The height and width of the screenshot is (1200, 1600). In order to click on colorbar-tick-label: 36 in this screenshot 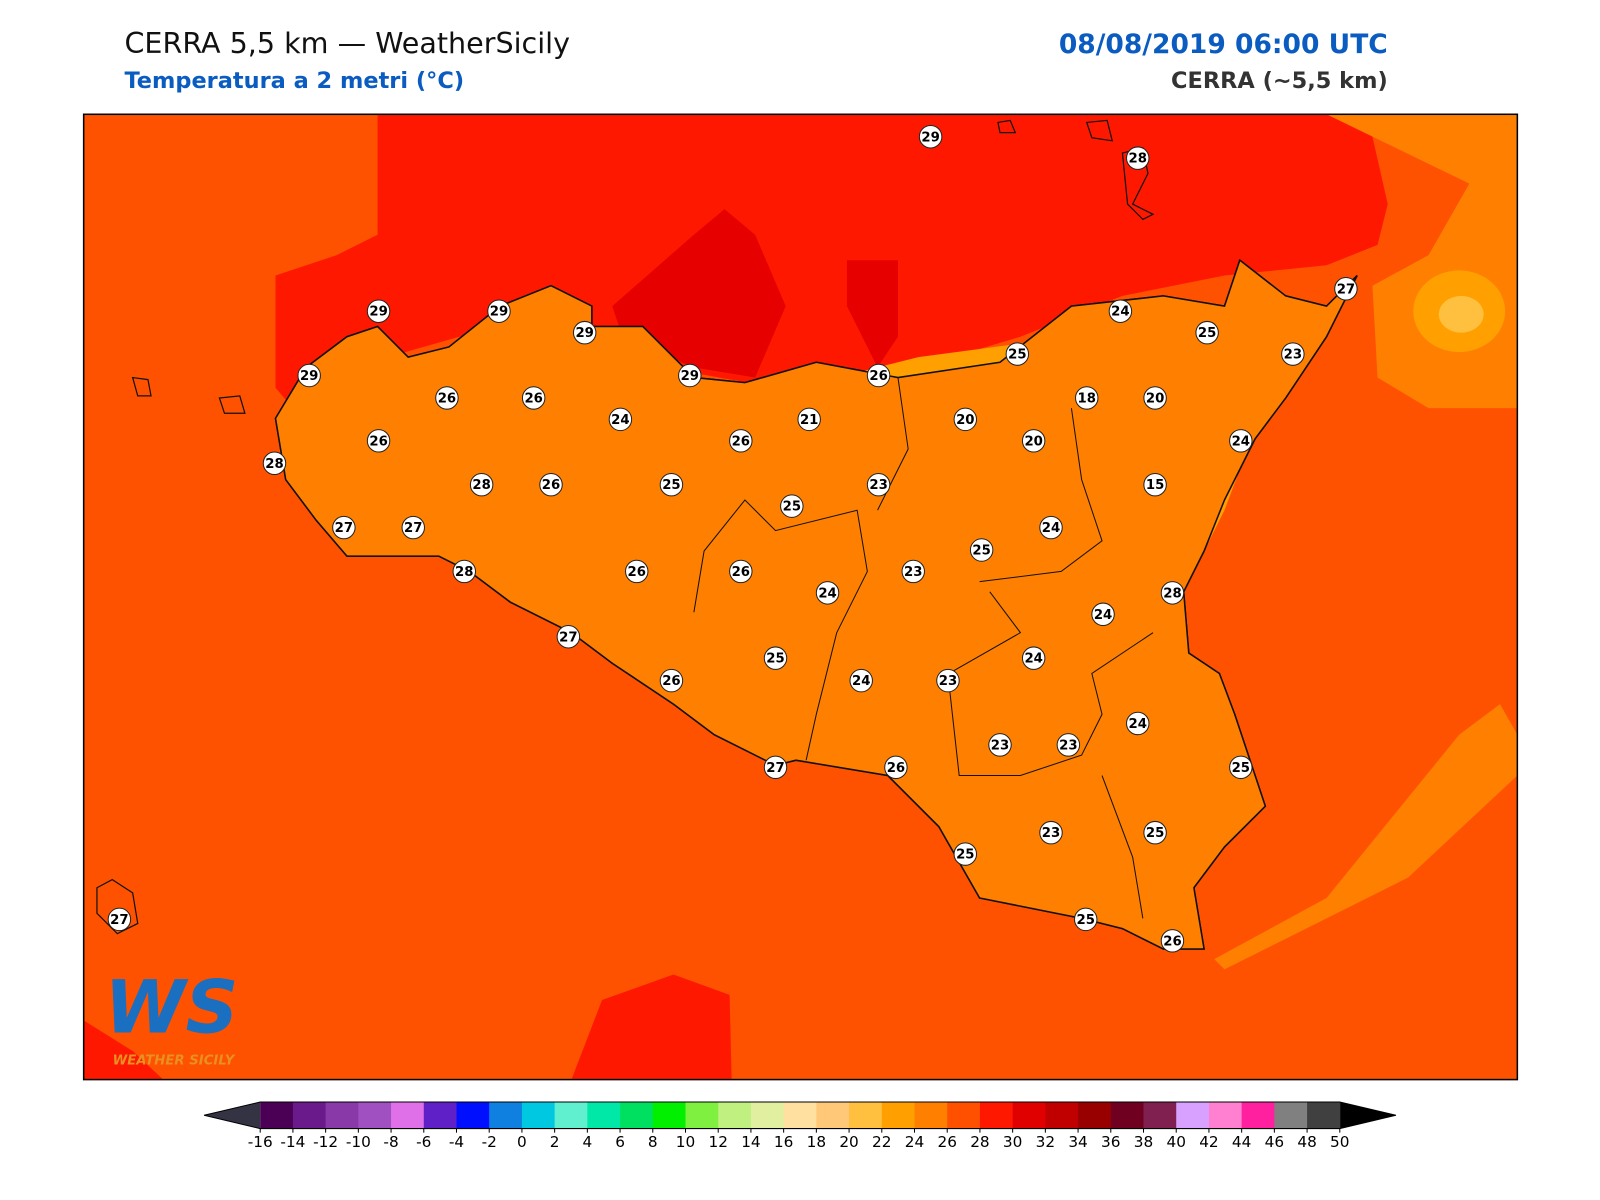, I will do `click(1110, 1142)`.